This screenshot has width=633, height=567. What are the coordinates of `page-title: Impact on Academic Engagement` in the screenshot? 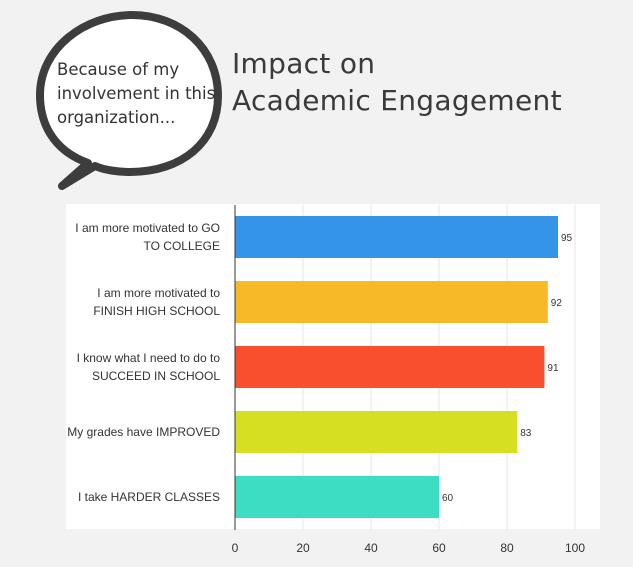 It's located at (397, 82).